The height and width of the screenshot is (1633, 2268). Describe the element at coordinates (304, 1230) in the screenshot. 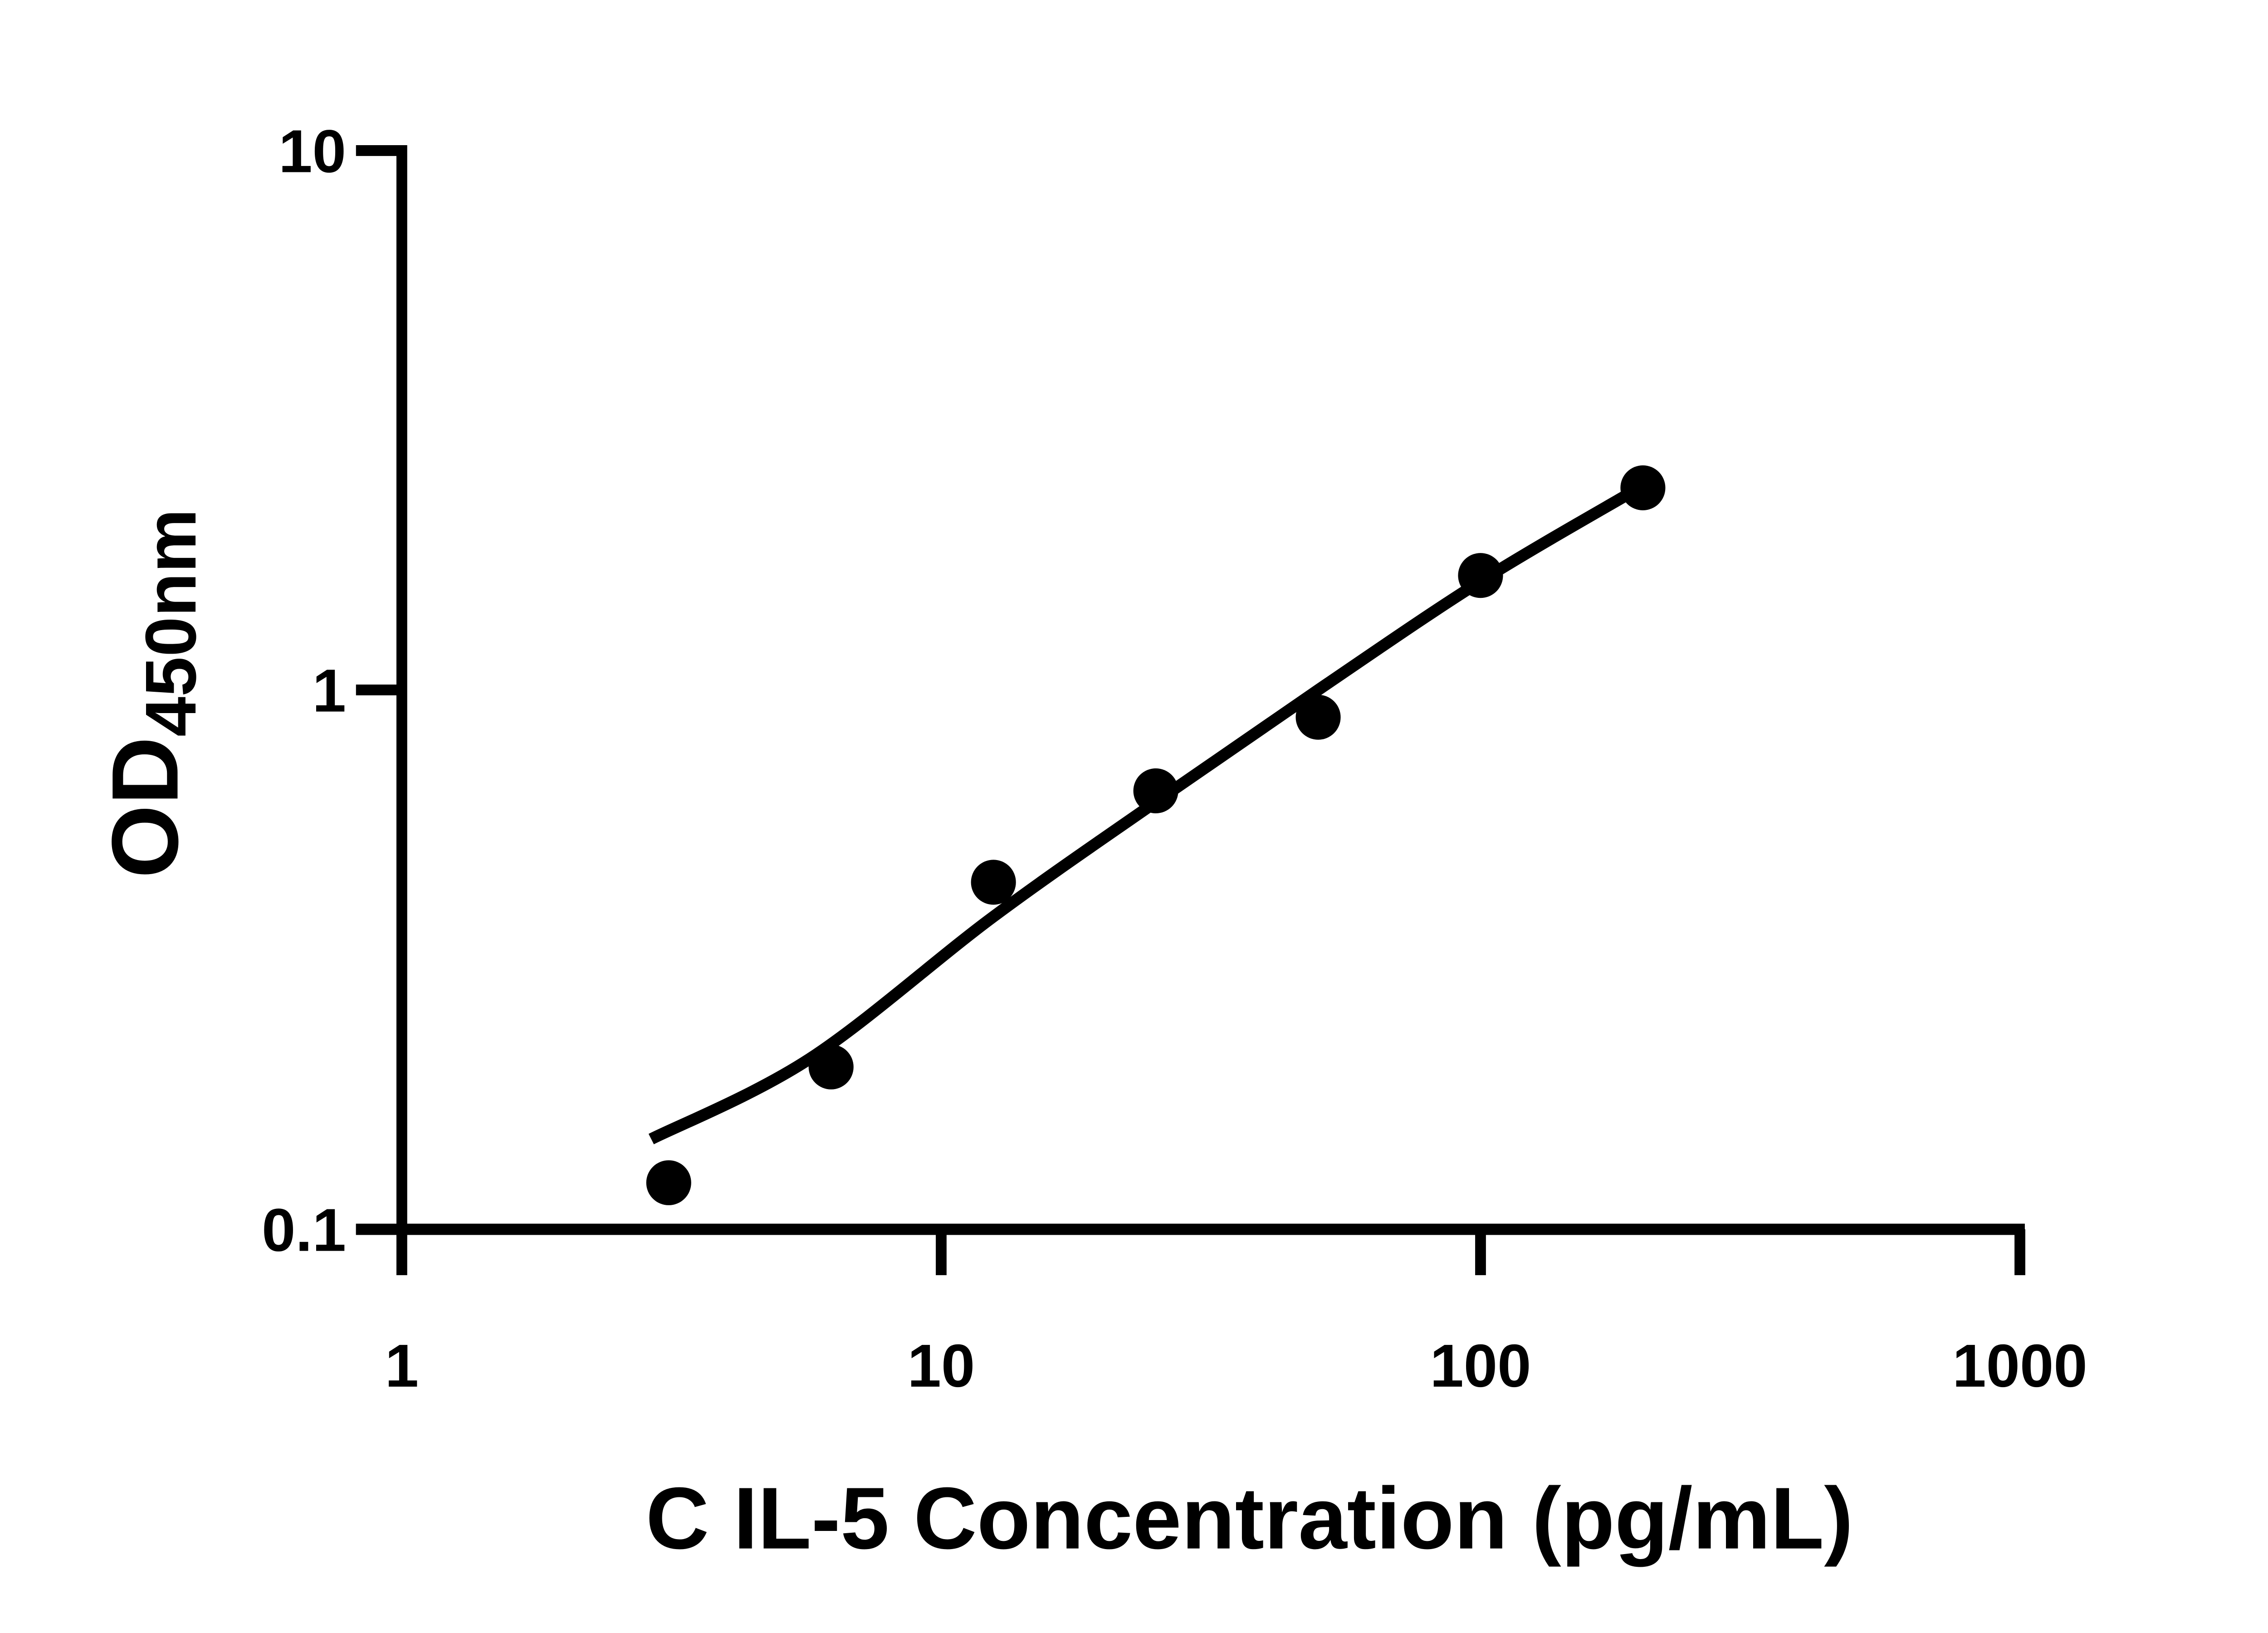

I see `y-tick-label: 0.1` at that location.